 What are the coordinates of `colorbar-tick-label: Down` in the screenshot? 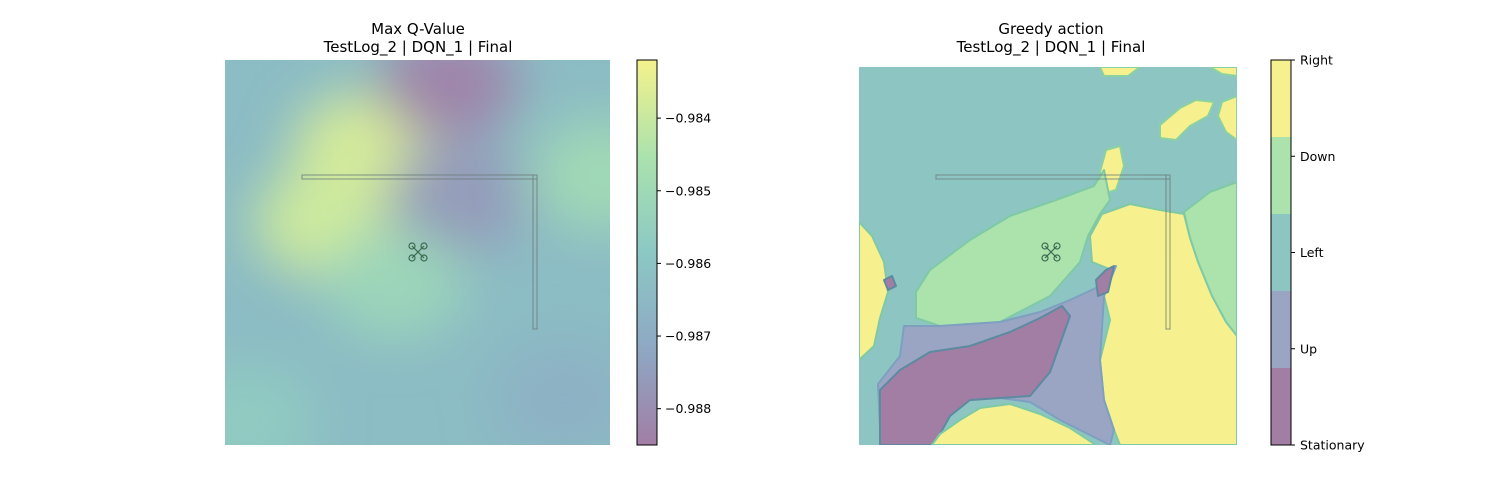 It's located at (1317, 156).